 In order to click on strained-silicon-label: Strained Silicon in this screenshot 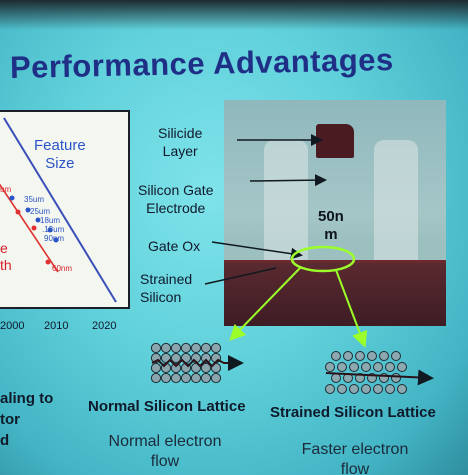, I will do `click(166, 288)`.